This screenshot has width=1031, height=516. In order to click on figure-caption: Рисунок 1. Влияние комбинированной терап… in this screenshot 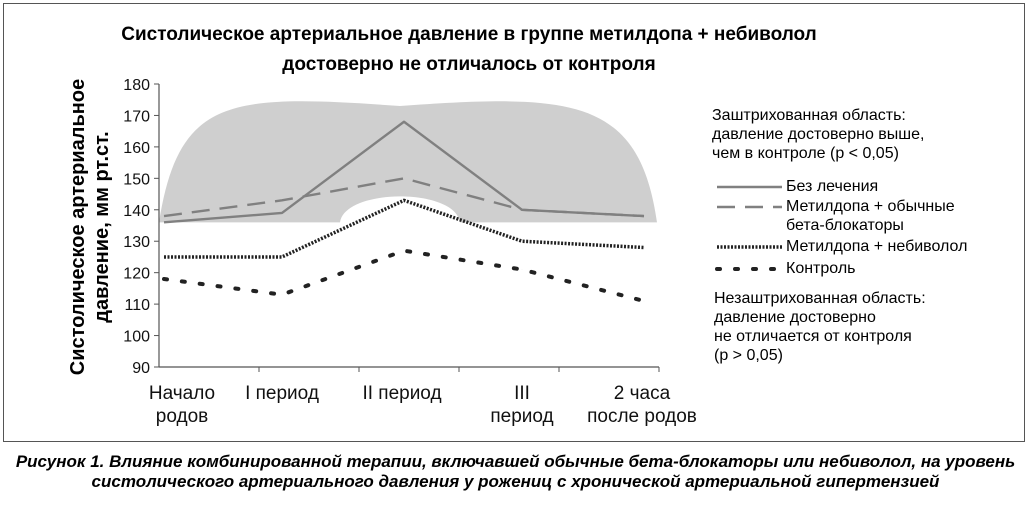, I will do `click(515, 471)`.